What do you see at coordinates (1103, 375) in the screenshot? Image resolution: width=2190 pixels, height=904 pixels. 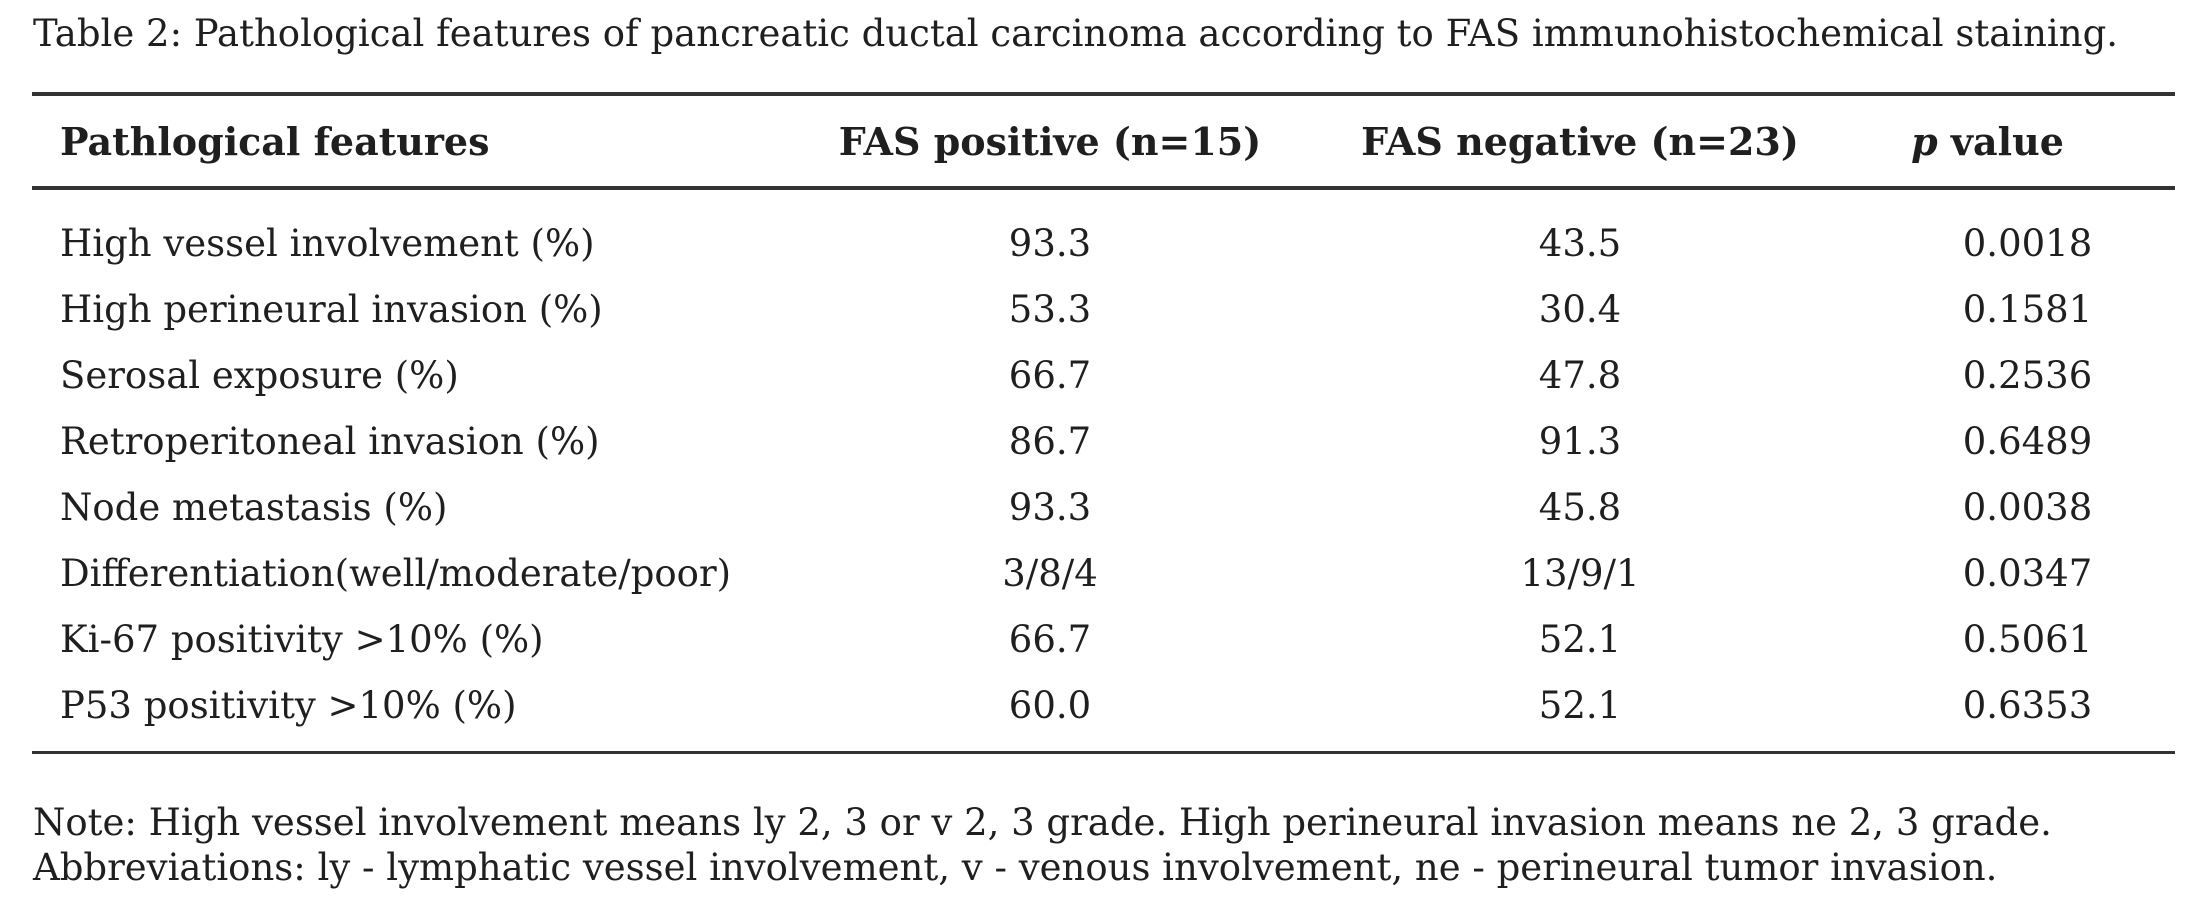 I see `table-row: Serosal exposure (%) 66.7 47.8 0.2536` at bounding box center [1103, 375].